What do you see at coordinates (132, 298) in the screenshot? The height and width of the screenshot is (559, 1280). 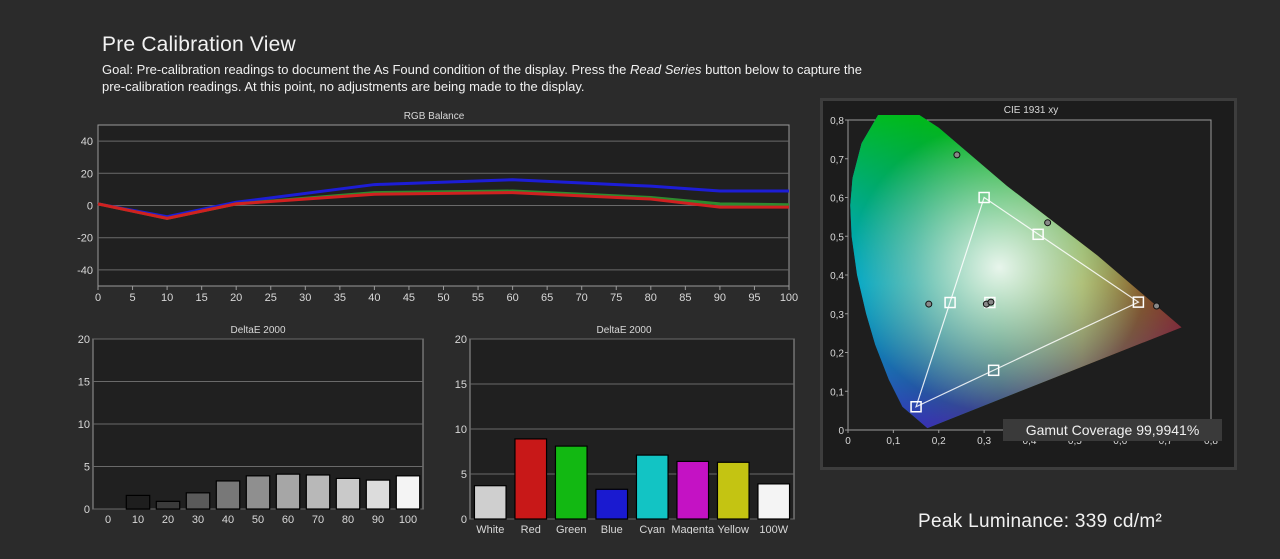 I see `x-tick-label: 5` at bounding box center [132, 298].